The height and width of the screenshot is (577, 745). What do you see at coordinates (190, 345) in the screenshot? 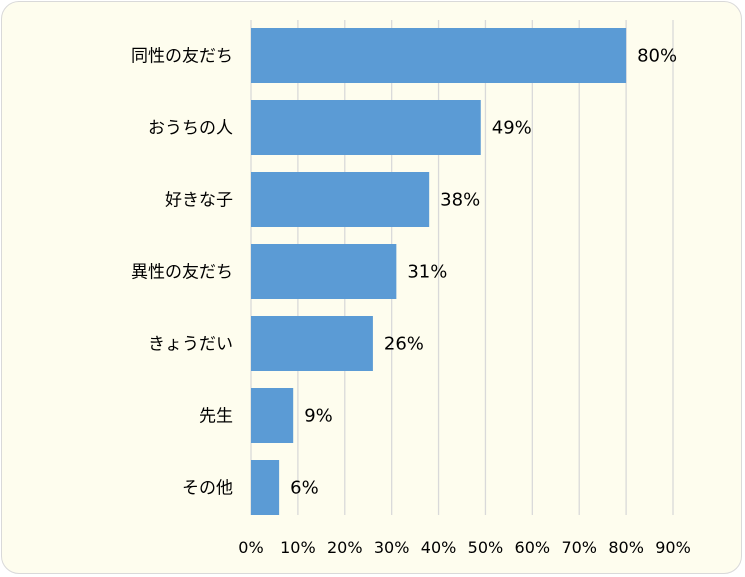
I see `category-label: きょうだい` at bounding box center [190, 345].